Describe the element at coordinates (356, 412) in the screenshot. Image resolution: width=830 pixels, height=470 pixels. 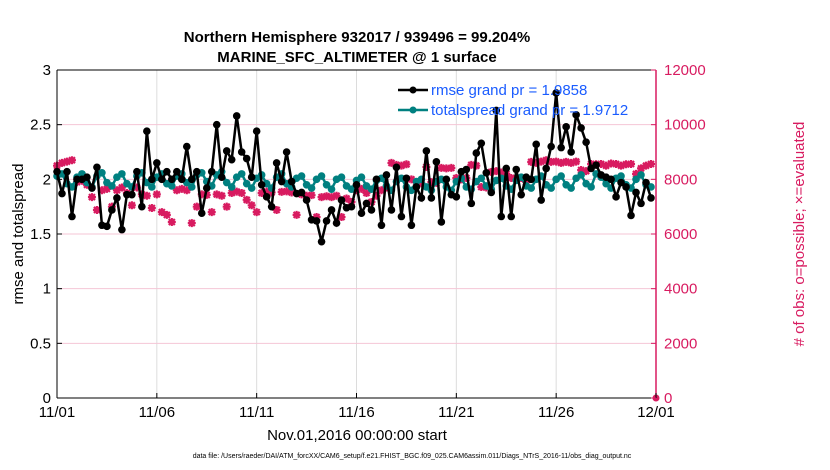
I see `x-tick-label: 11/16` at that location.